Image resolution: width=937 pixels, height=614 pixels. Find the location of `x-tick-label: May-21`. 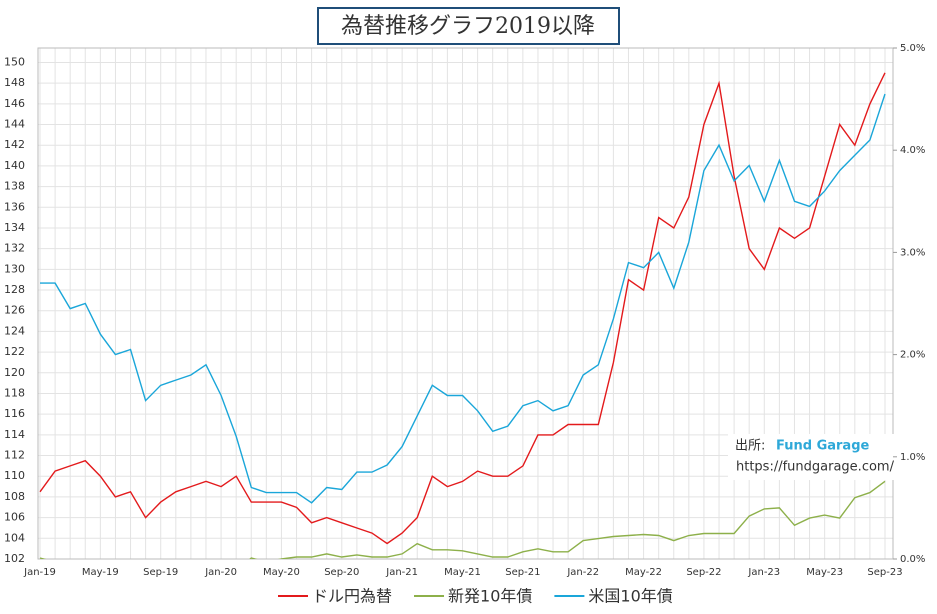

x-tick-label: May-21 is located at coordinates (462, 572).